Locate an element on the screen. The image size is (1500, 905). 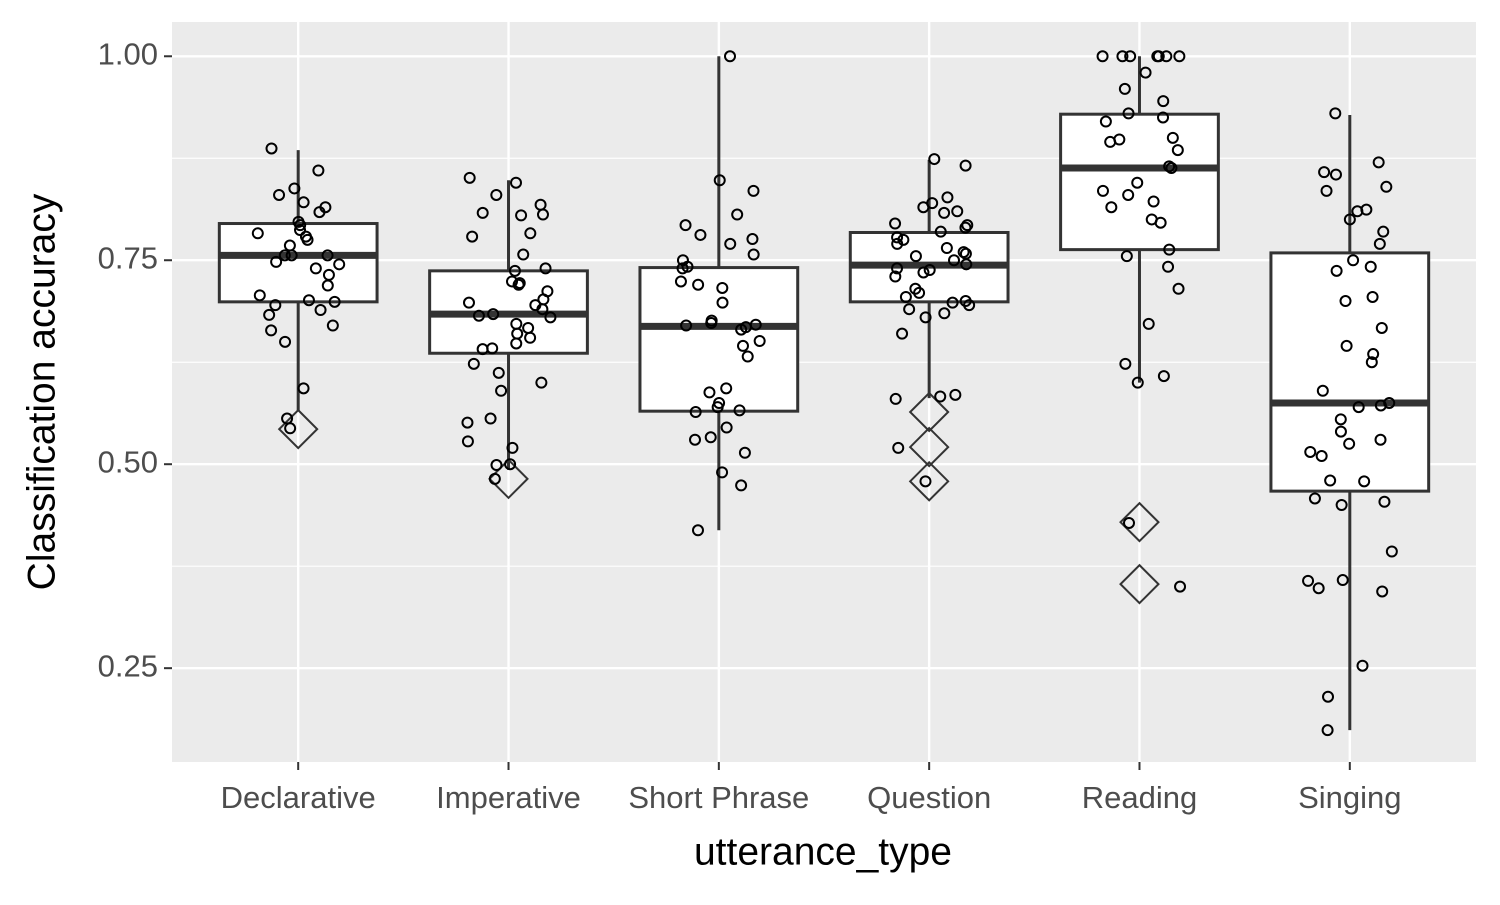
y-tick-label: 0.25 is located at coordinates (128, 665).